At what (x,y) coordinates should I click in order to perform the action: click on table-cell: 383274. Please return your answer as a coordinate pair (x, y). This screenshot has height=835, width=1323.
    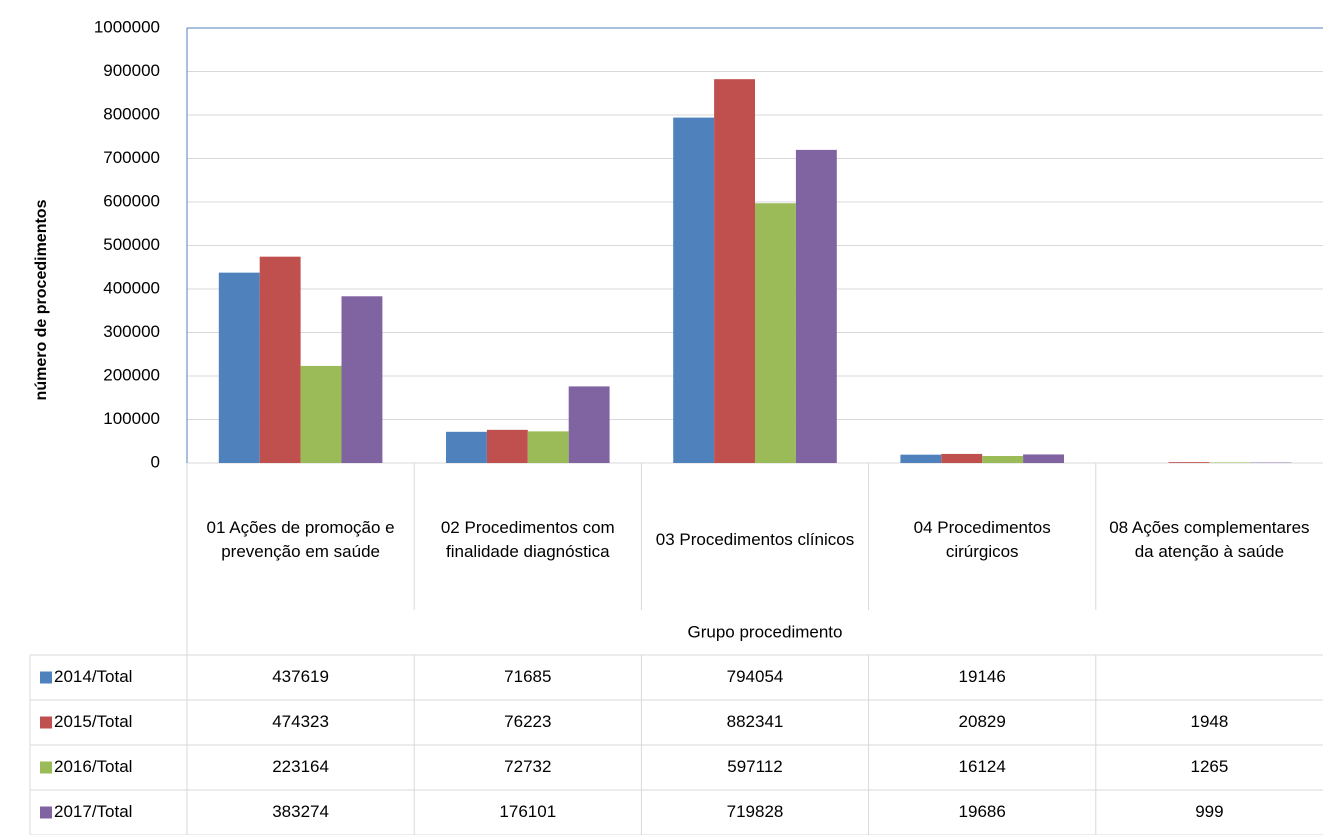
    Looking at the image, I should click on (300, 811).